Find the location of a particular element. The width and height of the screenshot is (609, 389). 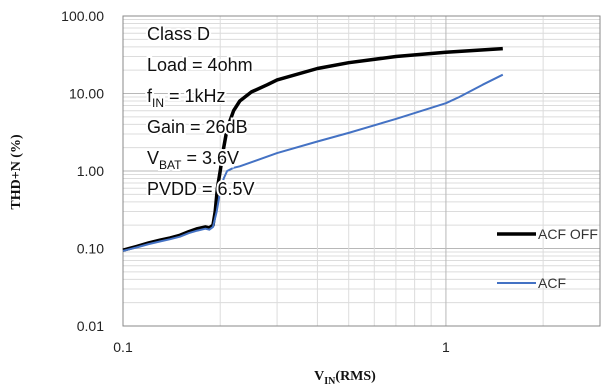

y-tick-label: 0.01 is located at coordinates (90, 326).